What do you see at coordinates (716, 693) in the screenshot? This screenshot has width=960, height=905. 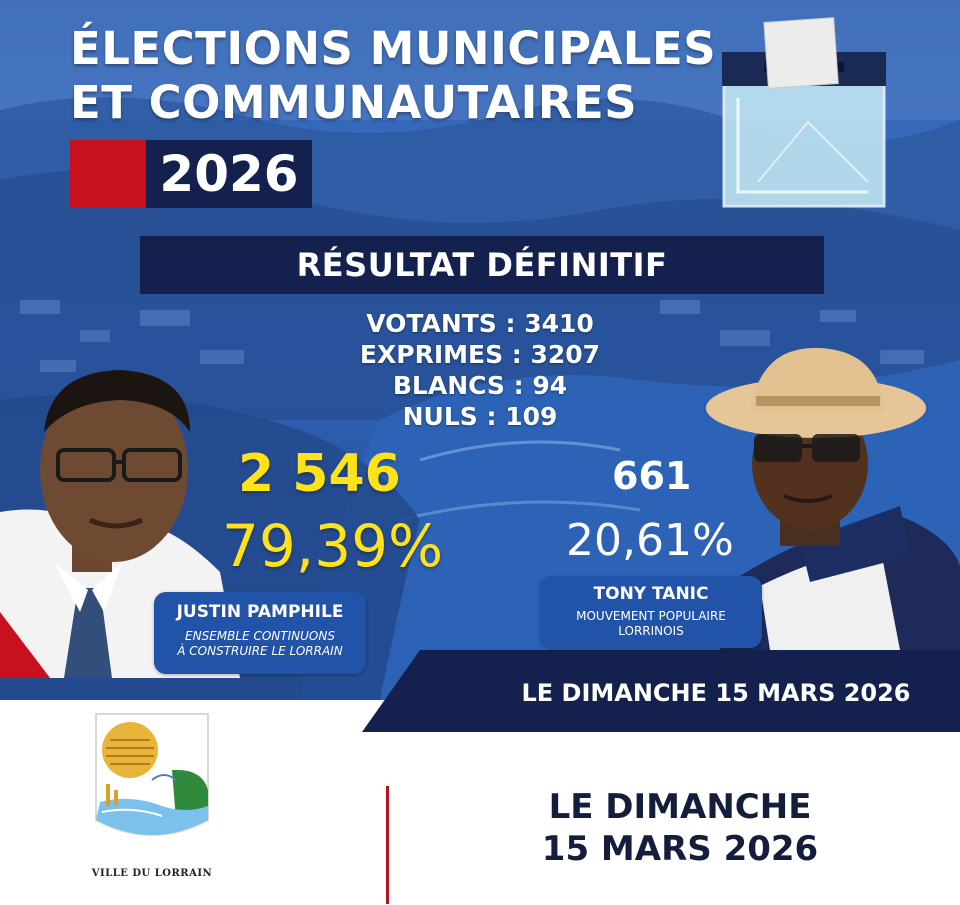 I see `date-banner: LE DIMANCHE 15 MARS 2026` at bounding box center [716, 693].